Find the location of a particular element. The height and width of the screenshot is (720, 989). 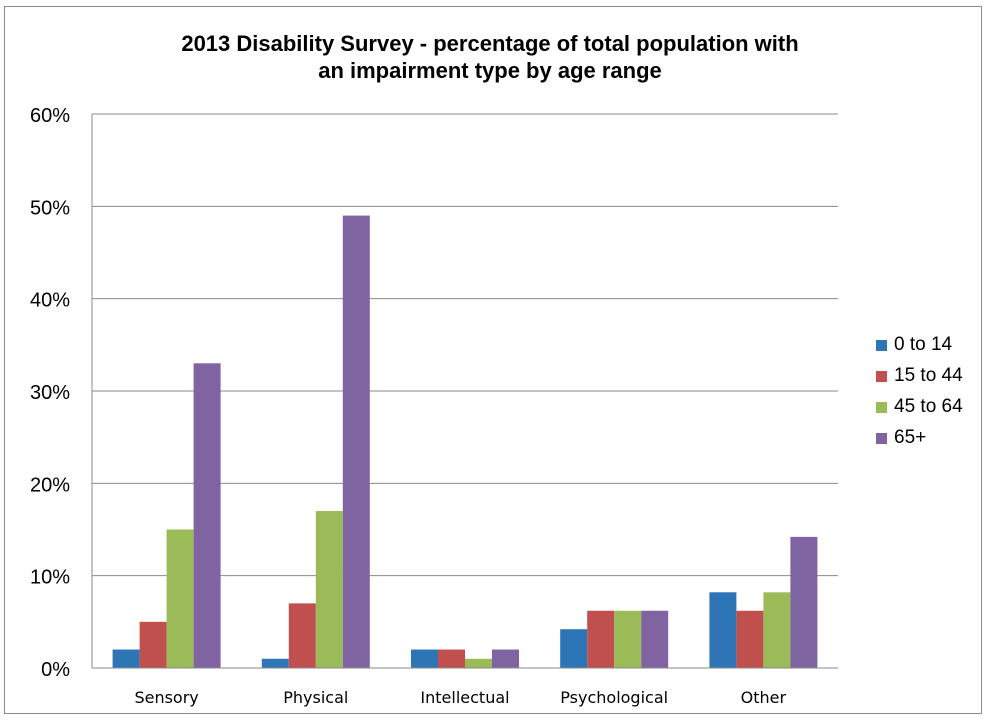

legend: 0 to 14 15 to 44 45 to 64 65+ is located at coordinates (919, 392).